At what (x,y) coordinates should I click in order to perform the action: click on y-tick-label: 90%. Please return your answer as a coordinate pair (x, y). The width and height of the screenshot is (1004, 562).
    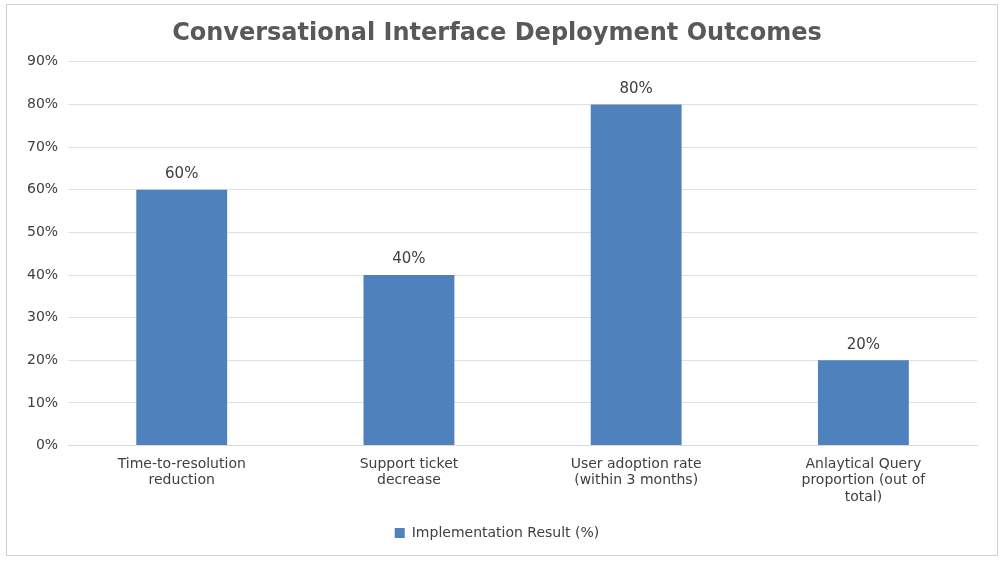
    Looking at the image, I should click on (42, 60).